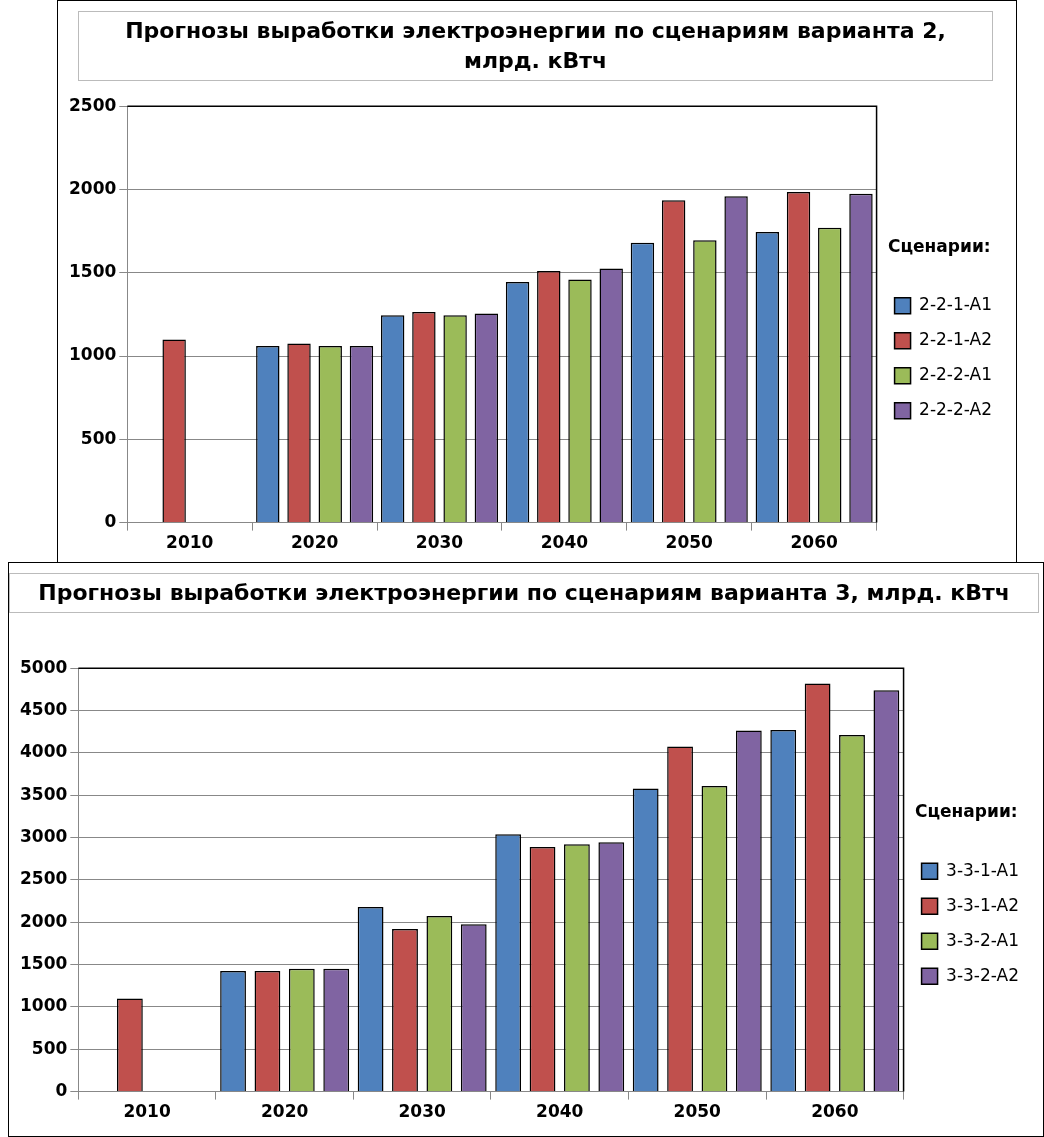  Describe the element at coordinates (524, 593) in the screenshot. I see `chart-title: Прогнозы выработки электроэнергии по сценариям варианта 3, млрд. кВтч` at that location.